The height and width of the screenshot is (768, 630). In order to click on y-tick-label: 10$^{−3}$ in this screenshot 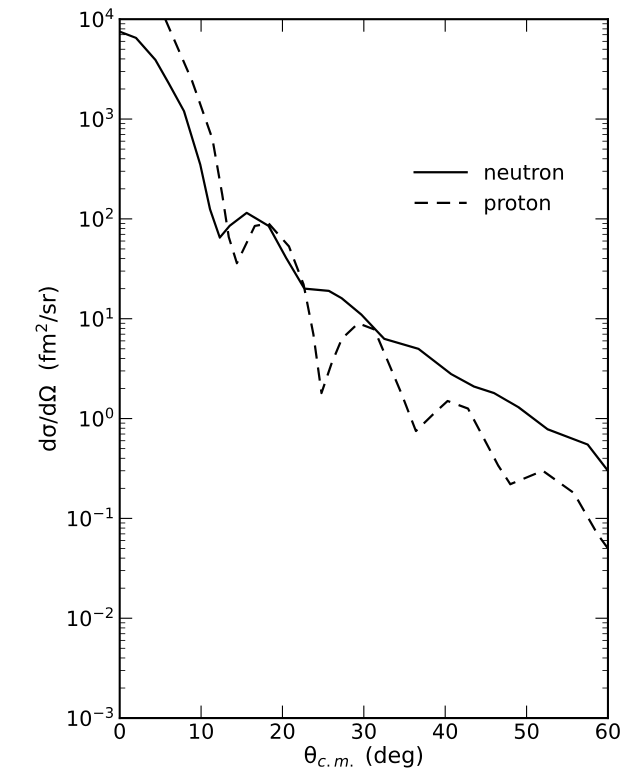, I will do `click(90, 716)`.